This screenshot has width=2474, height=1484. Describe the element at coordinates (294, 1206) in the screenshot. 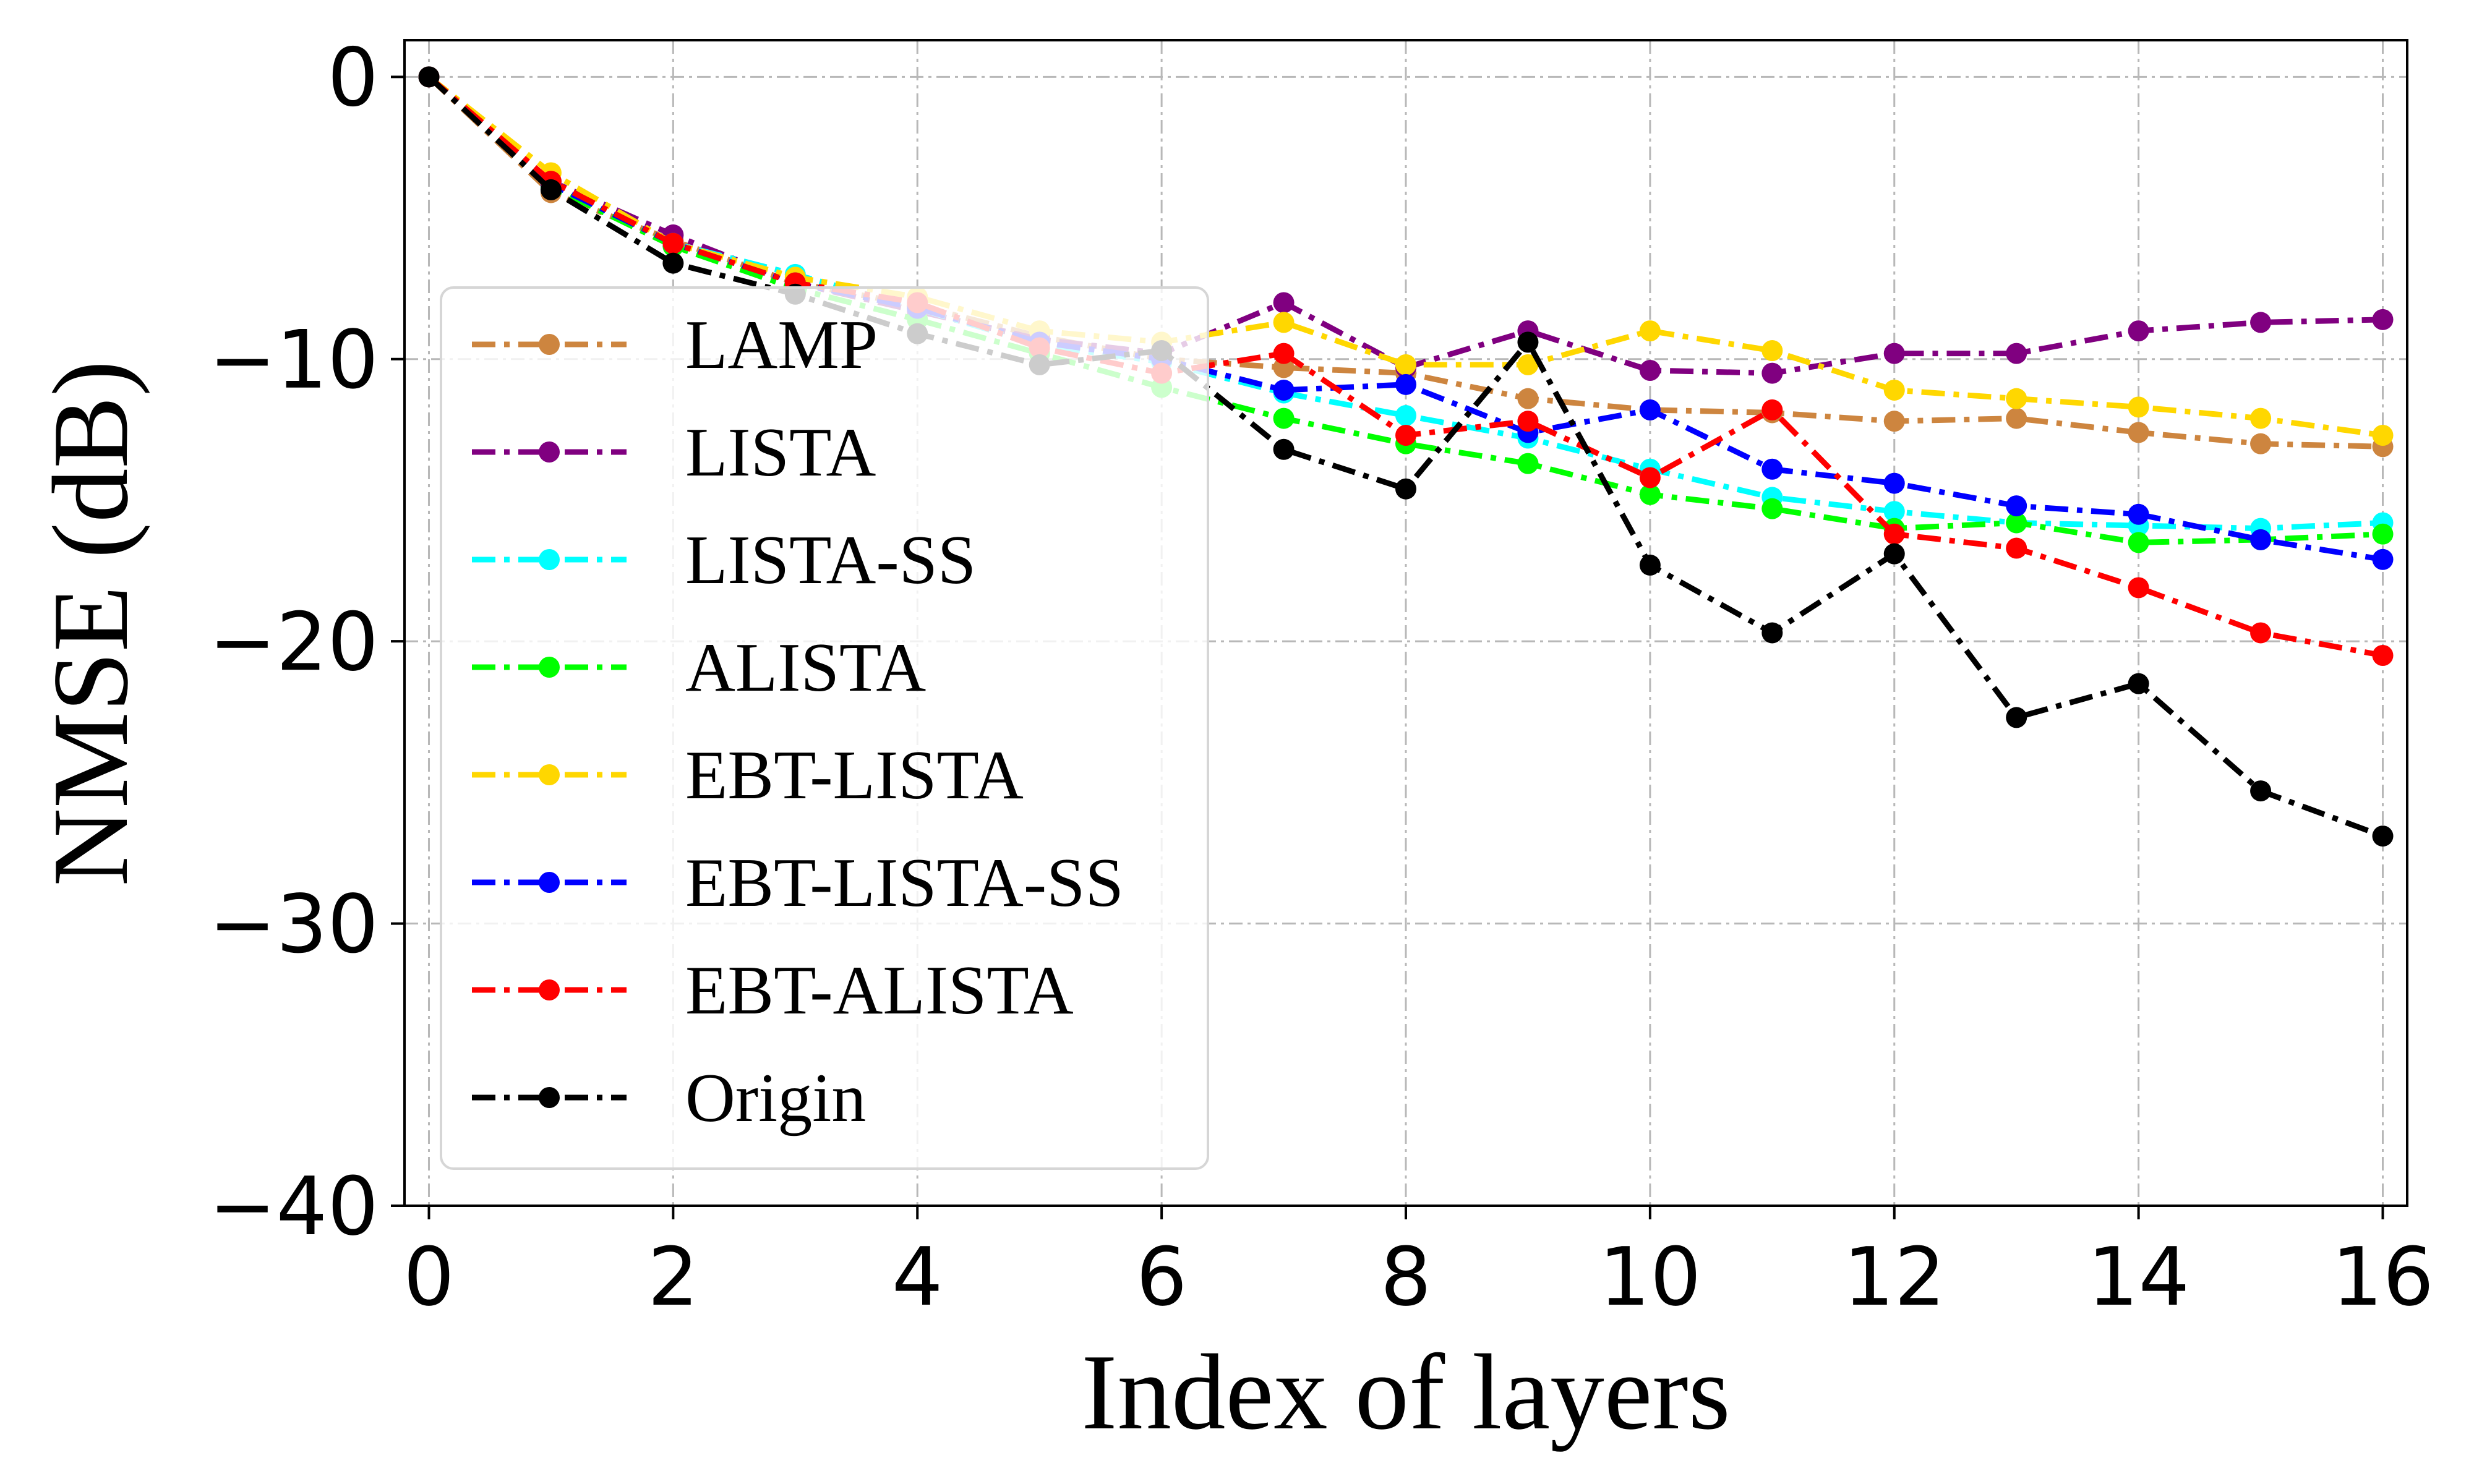

I see `y-tick-label: −40` at that location.